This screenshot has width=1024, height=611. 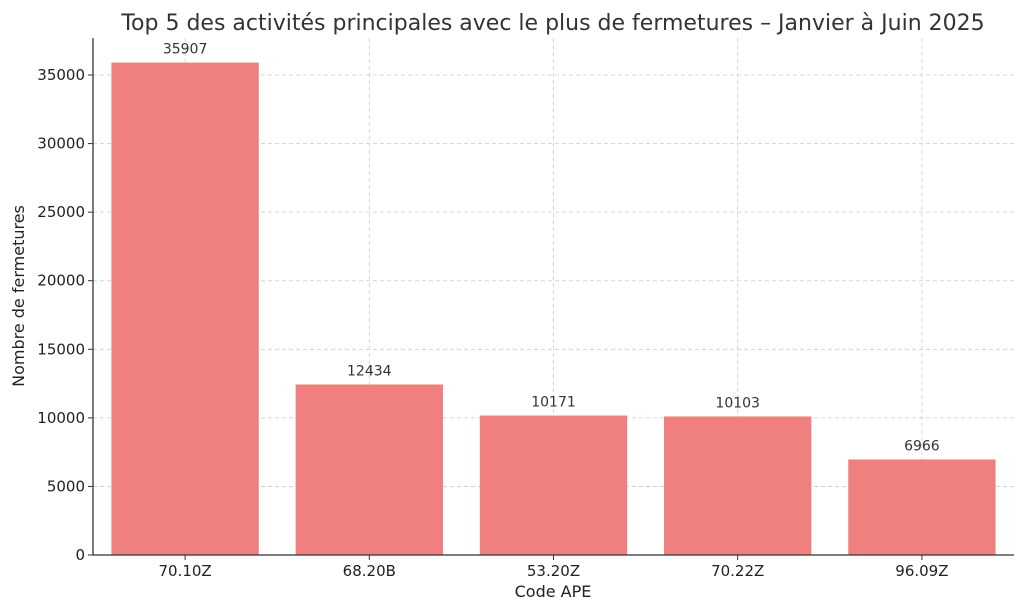 What do you see at coordinates (553, 591) in the screenshot?
I see `x-axis-title: Code APE` at bounding box center [553, 591].